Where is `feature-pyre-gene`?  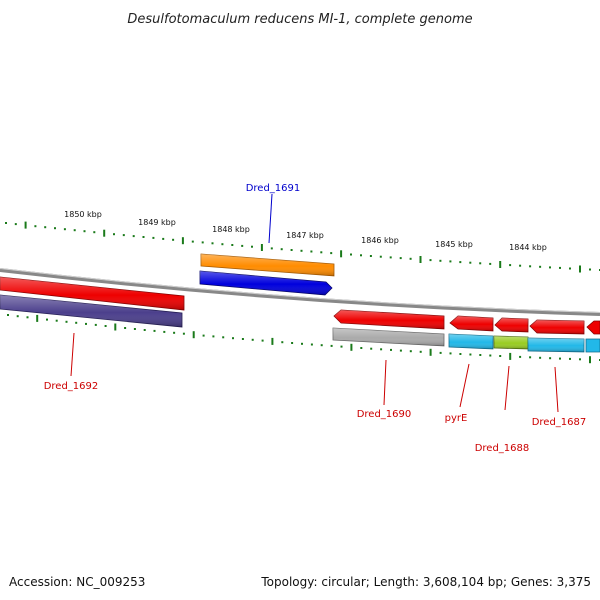 feature-pyre-gene is located at coordinates (471, 323).